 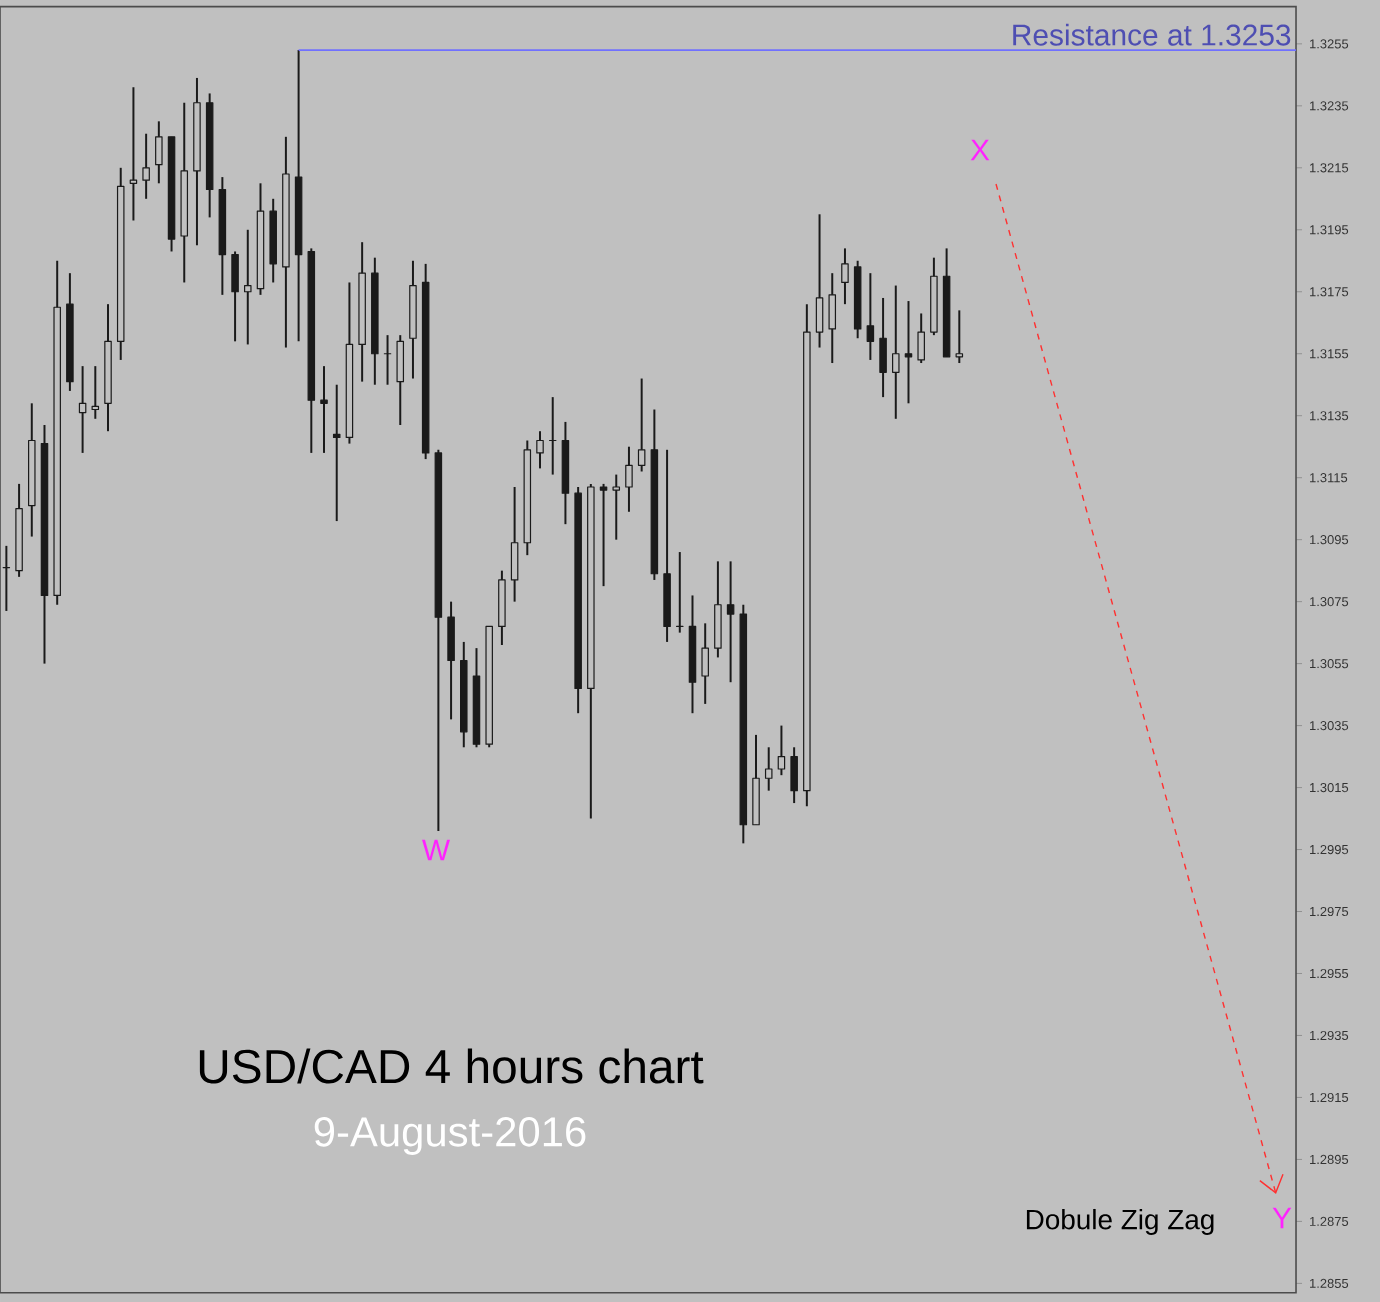 What do you see at coordinates (1282, 1218) in the screenshot?
I see `annotation: Y` at bounding box center [1282, 1218].